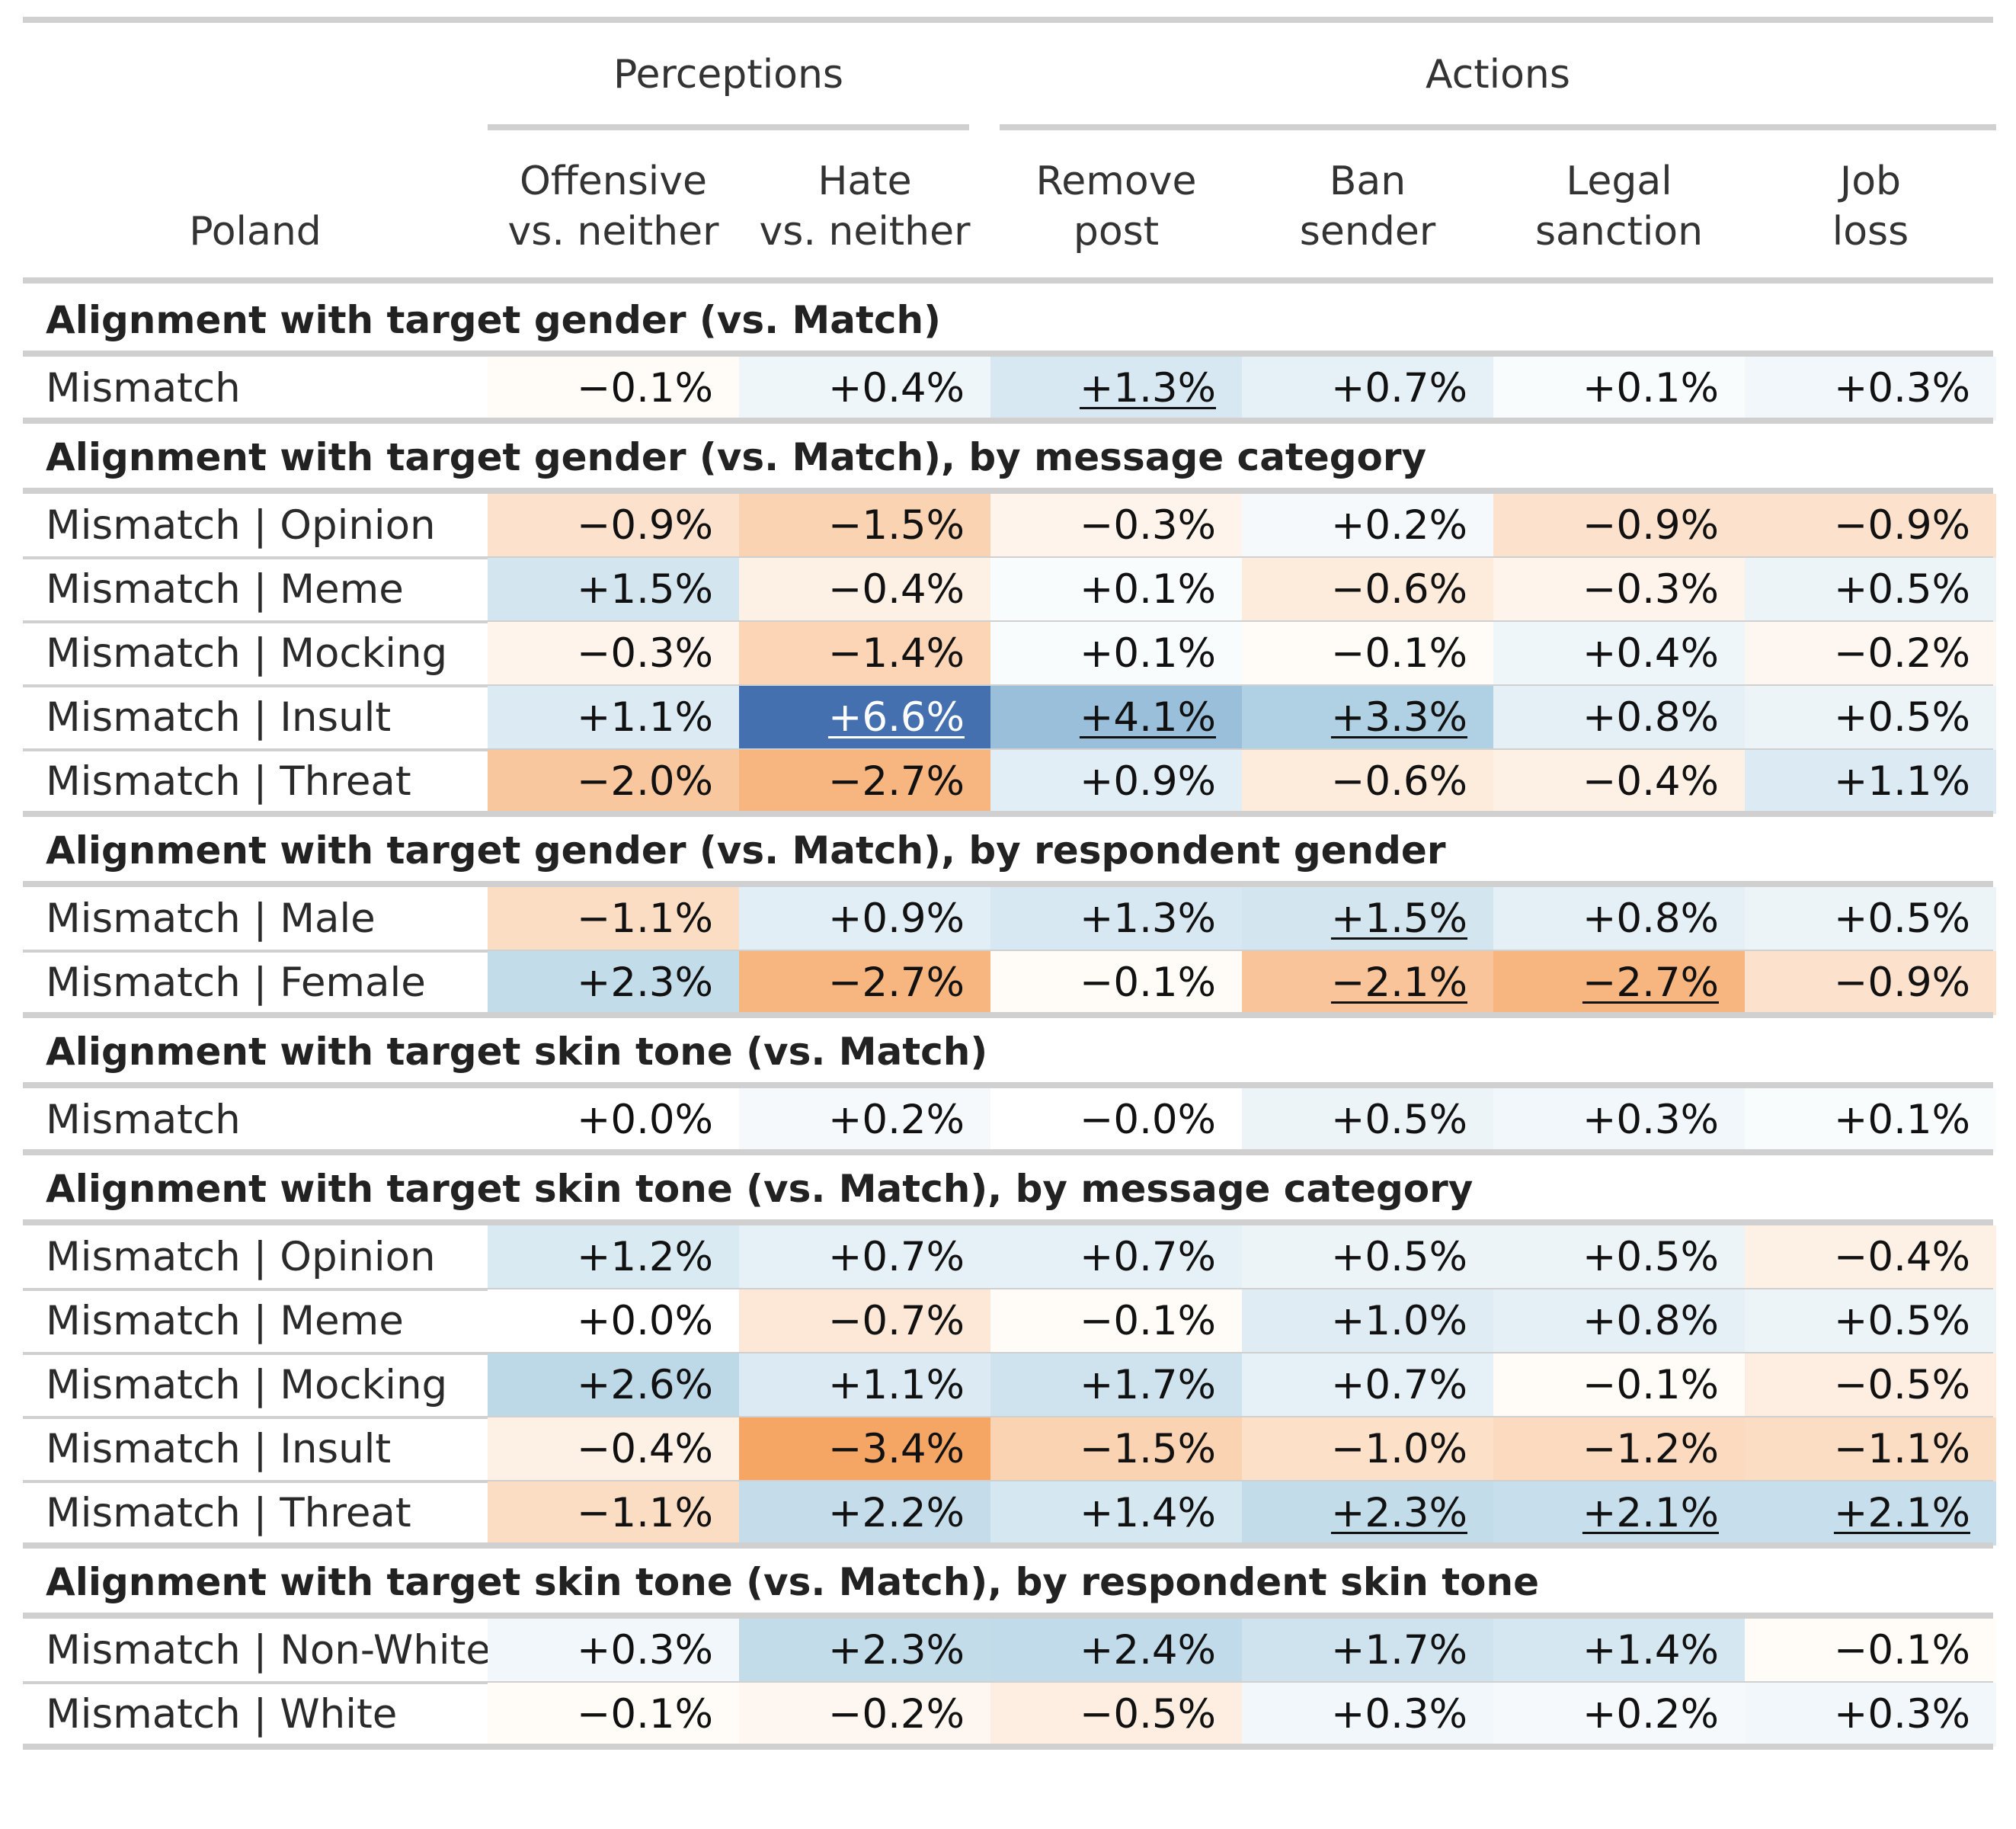  Describe the element at coordinates (1870, 1449) in the screenshot. I see `table-cell: −1.1%` at that location.